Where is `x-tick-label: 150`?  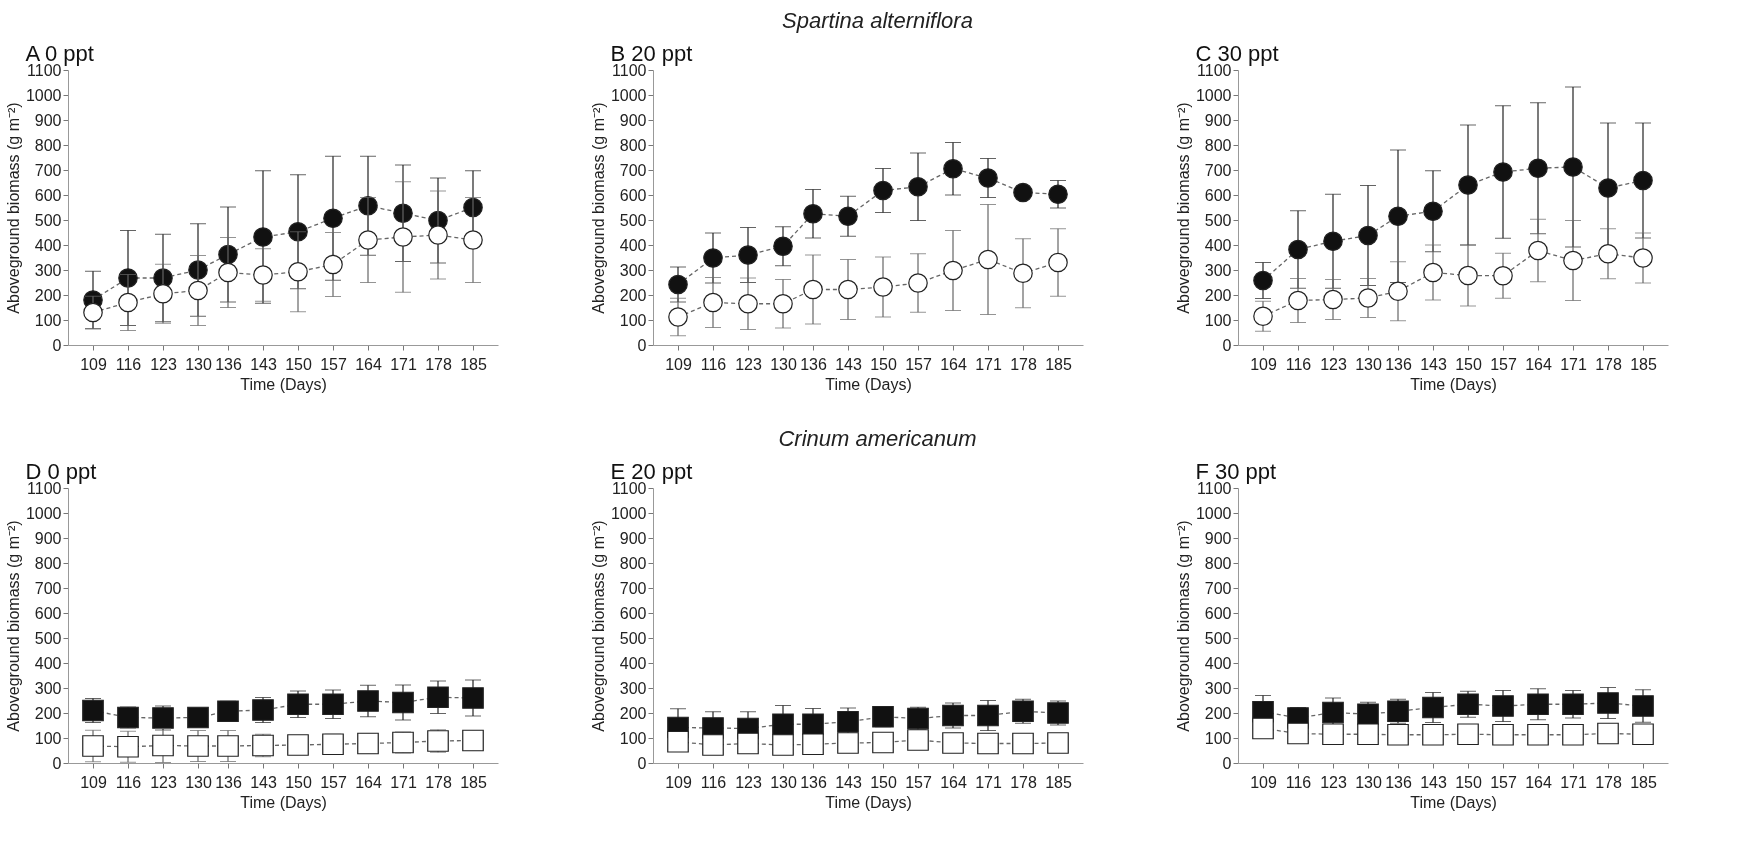
x-tick-label: 150 is located at coordinates (883, 782).